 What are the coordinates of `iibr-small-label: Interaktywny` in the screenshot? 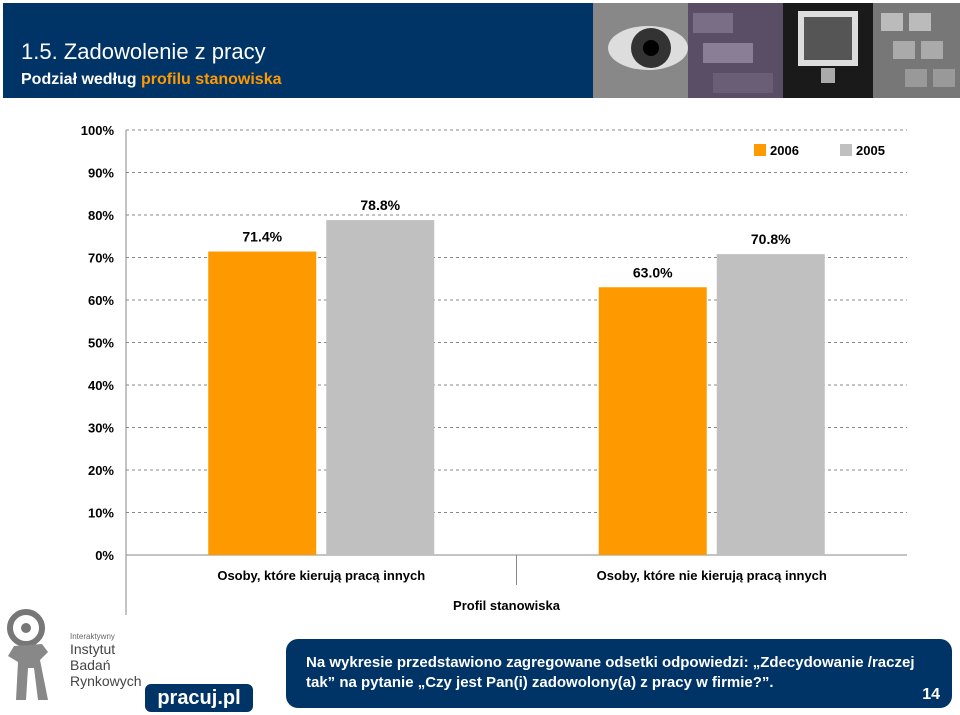 It's located at (92, 636).